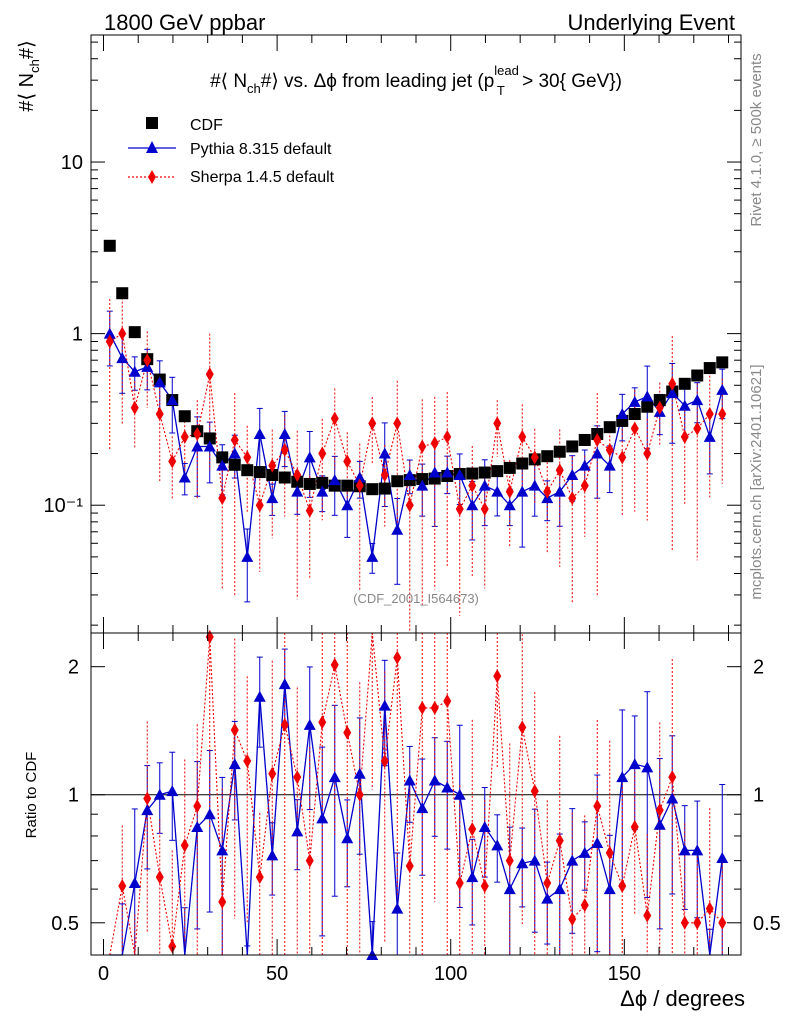  Describe the element at coordinates (254, 88) in the screenshot. I see `chart-title-sub1: ch` at that location.